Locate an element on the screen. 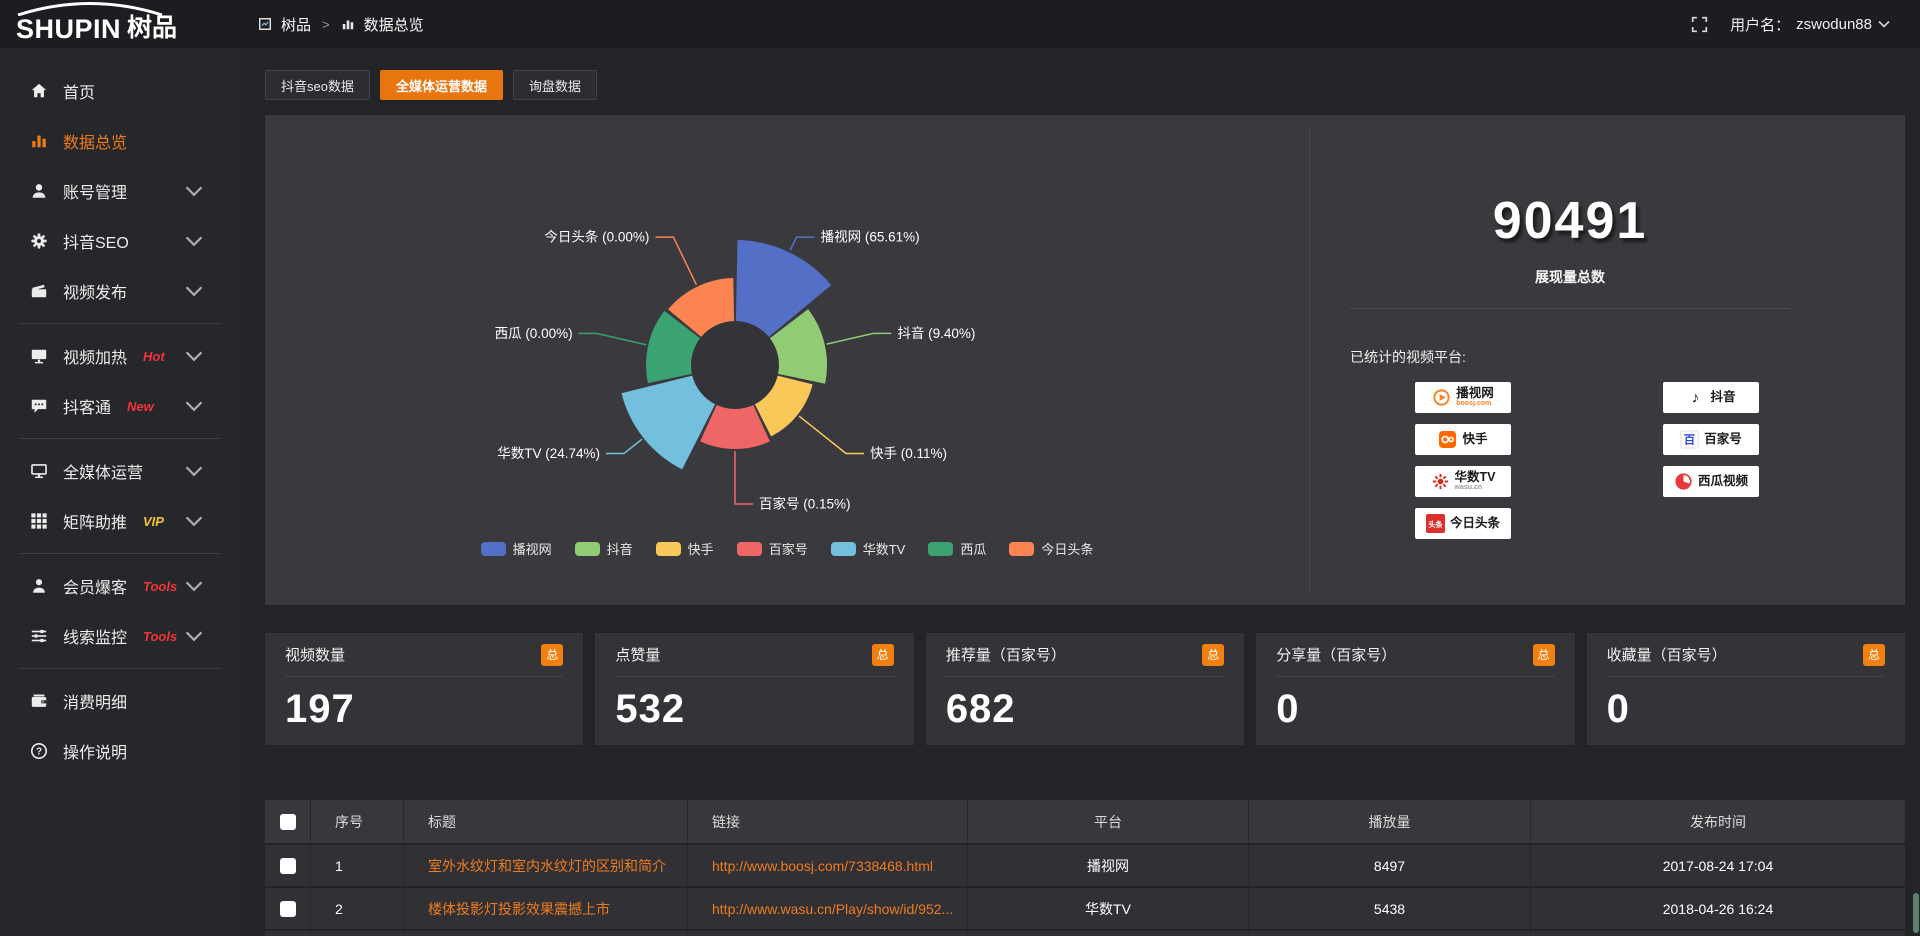  platform-column-right: ♪ 抖音 百 百家号 西瓜视频 is located at coordinates (1711, 460).